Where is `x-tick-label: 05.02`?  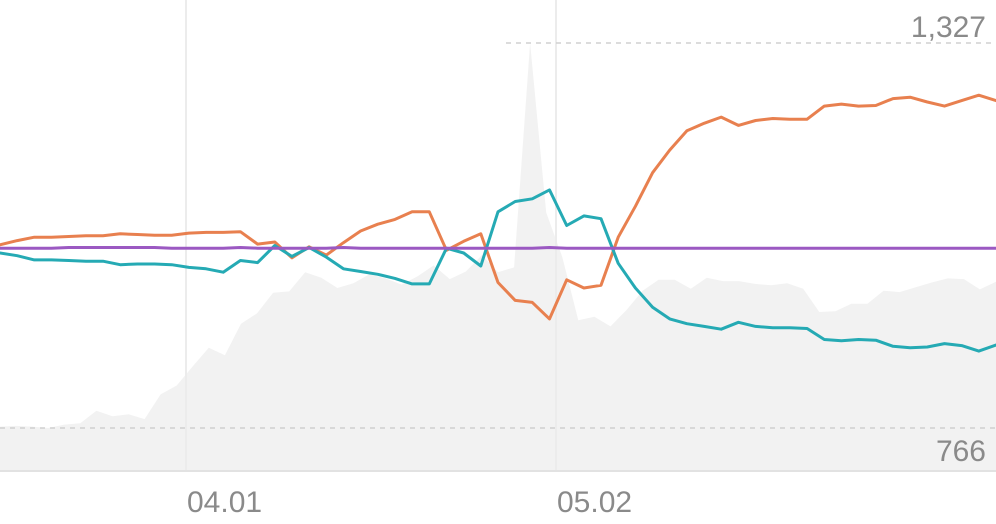 x-tick-label: 05.02 is located at coordinates (594, 502).